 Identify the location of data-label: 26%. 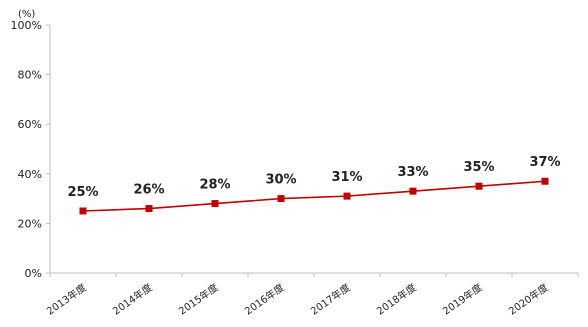
(148, 190).